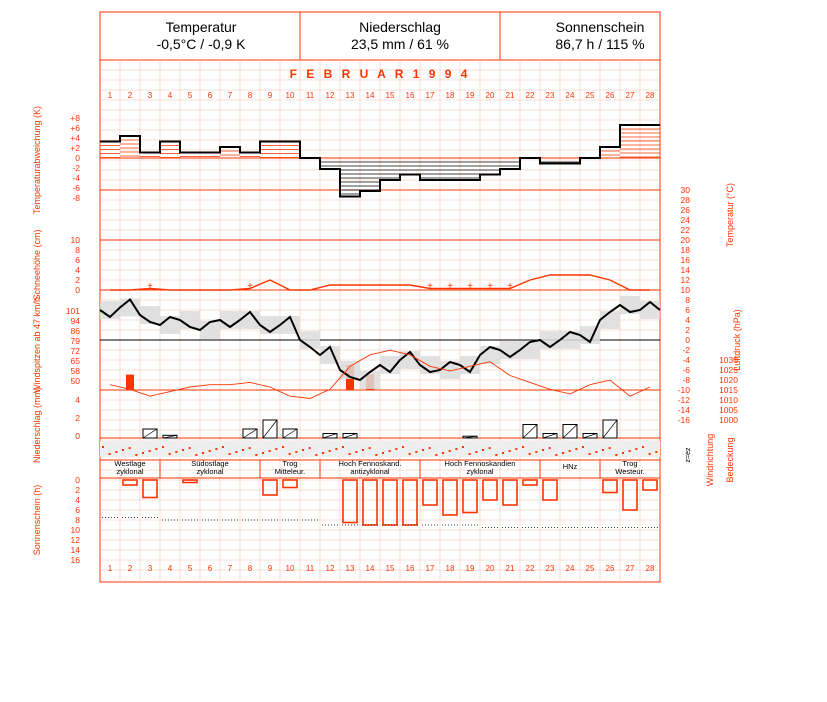  I want to click on day-label-top: 26, so click(610, 95).